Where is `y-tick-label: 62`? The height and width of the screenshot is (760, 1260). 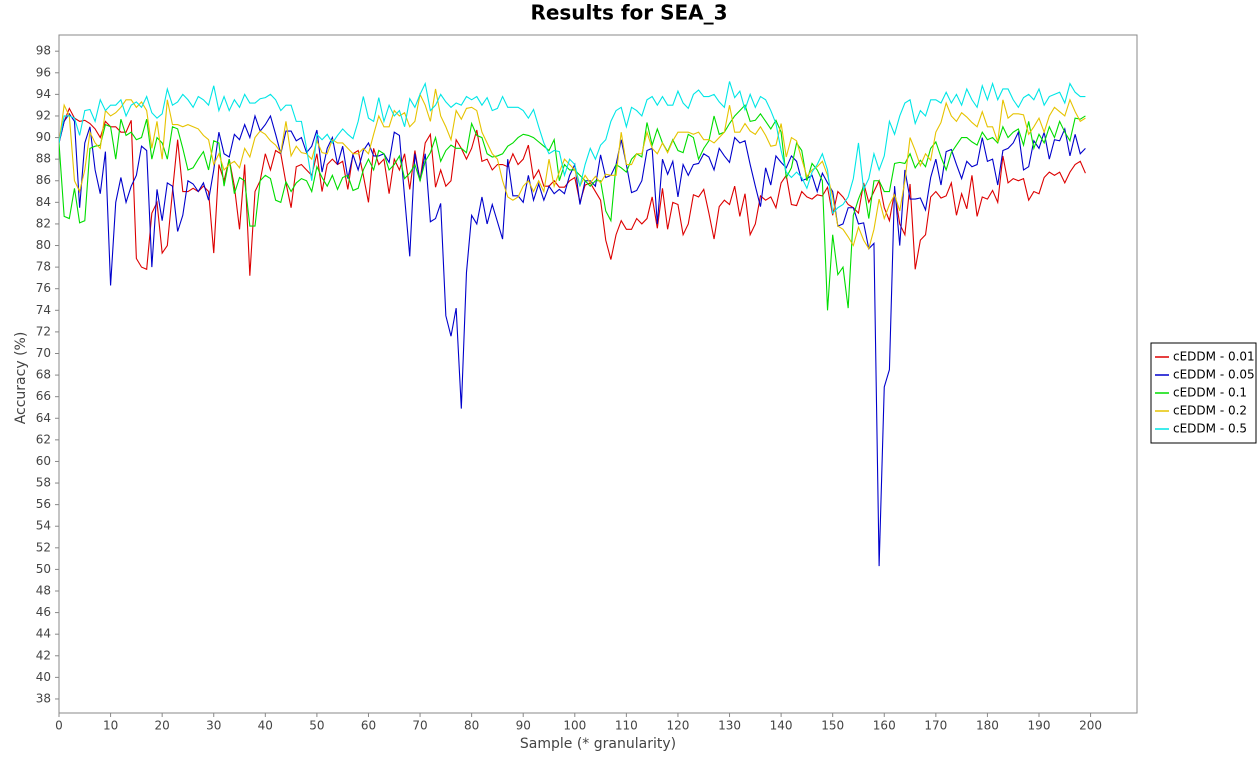 y-tick-label: 62 is located at coordinates (43, 439).